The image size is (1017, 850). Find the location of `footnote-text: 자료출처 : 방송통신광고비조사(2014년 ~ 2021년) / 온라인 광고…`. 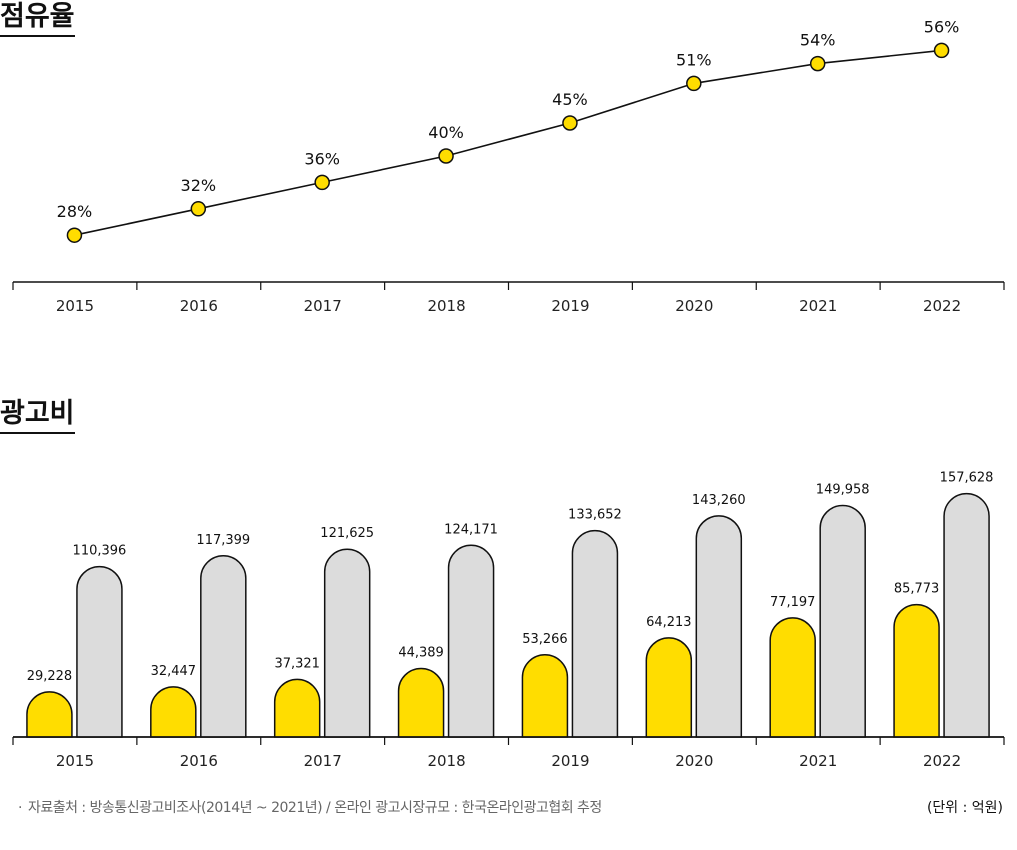

footnote-text: 자료출처 : 방송통신광고비조사(2014년 ~ 2021년) / 온라인 광고… is located at coordinates (314, 808).